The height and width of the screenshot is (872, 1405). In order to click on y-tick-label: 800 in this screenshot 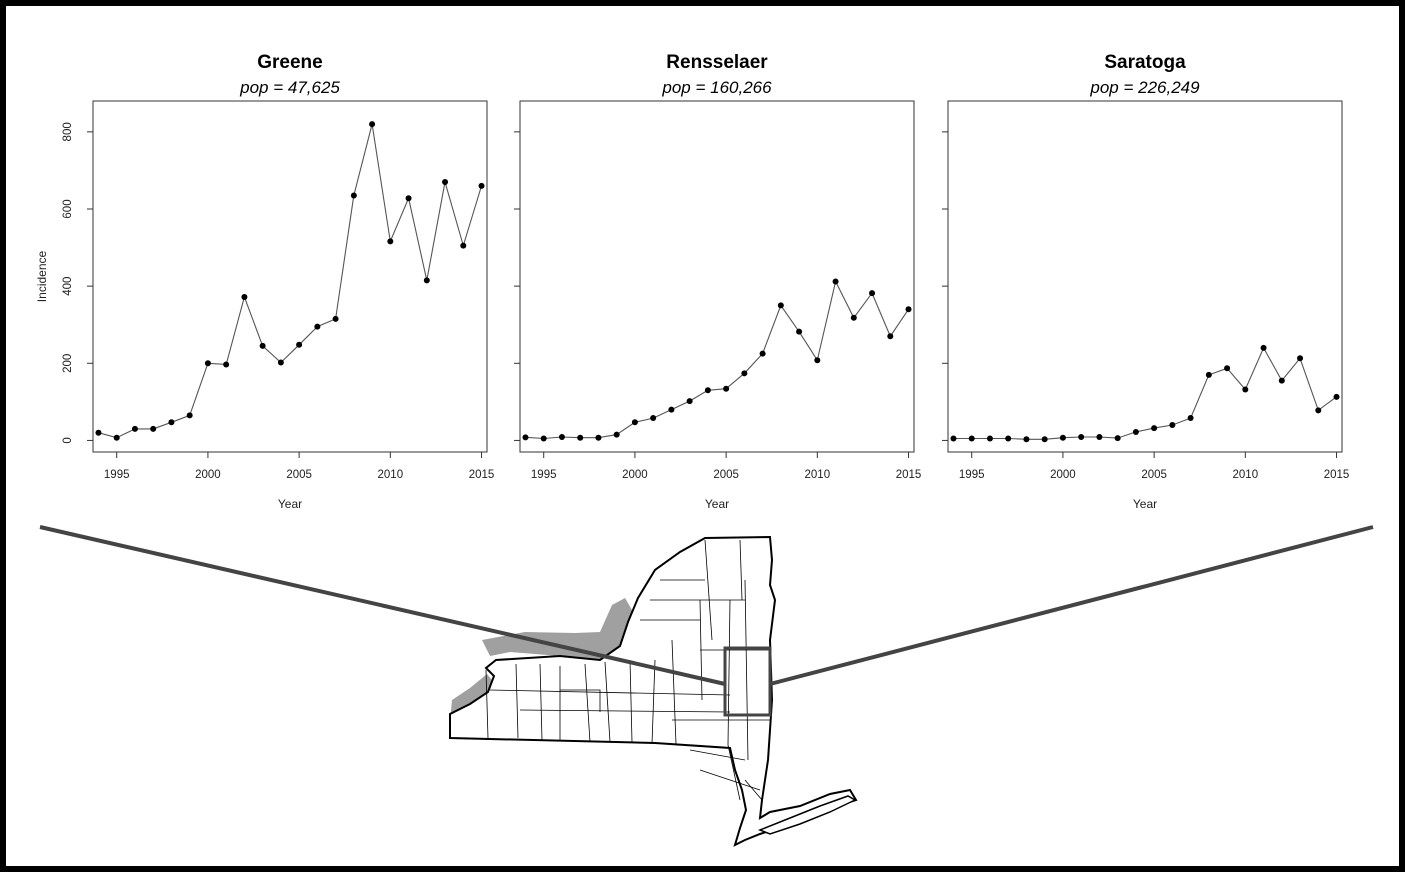, I will do `click(68, 131)`.